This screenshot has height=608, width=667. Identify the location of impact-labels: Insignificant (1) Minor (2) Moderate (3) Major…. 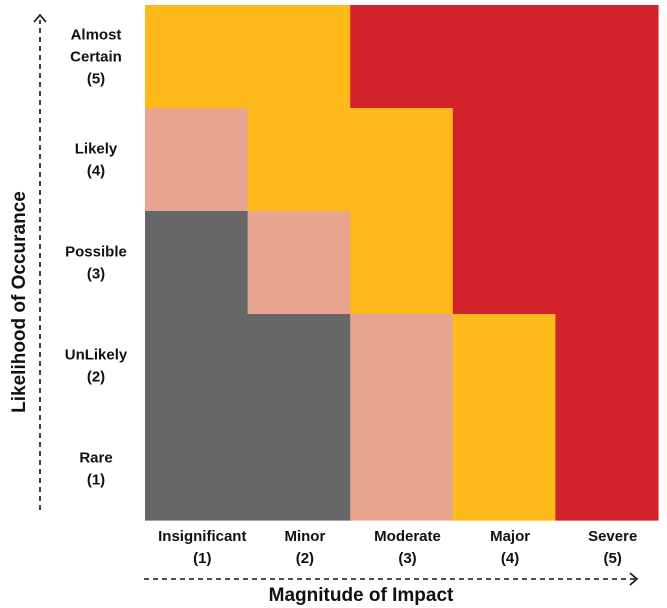
(397, 547).